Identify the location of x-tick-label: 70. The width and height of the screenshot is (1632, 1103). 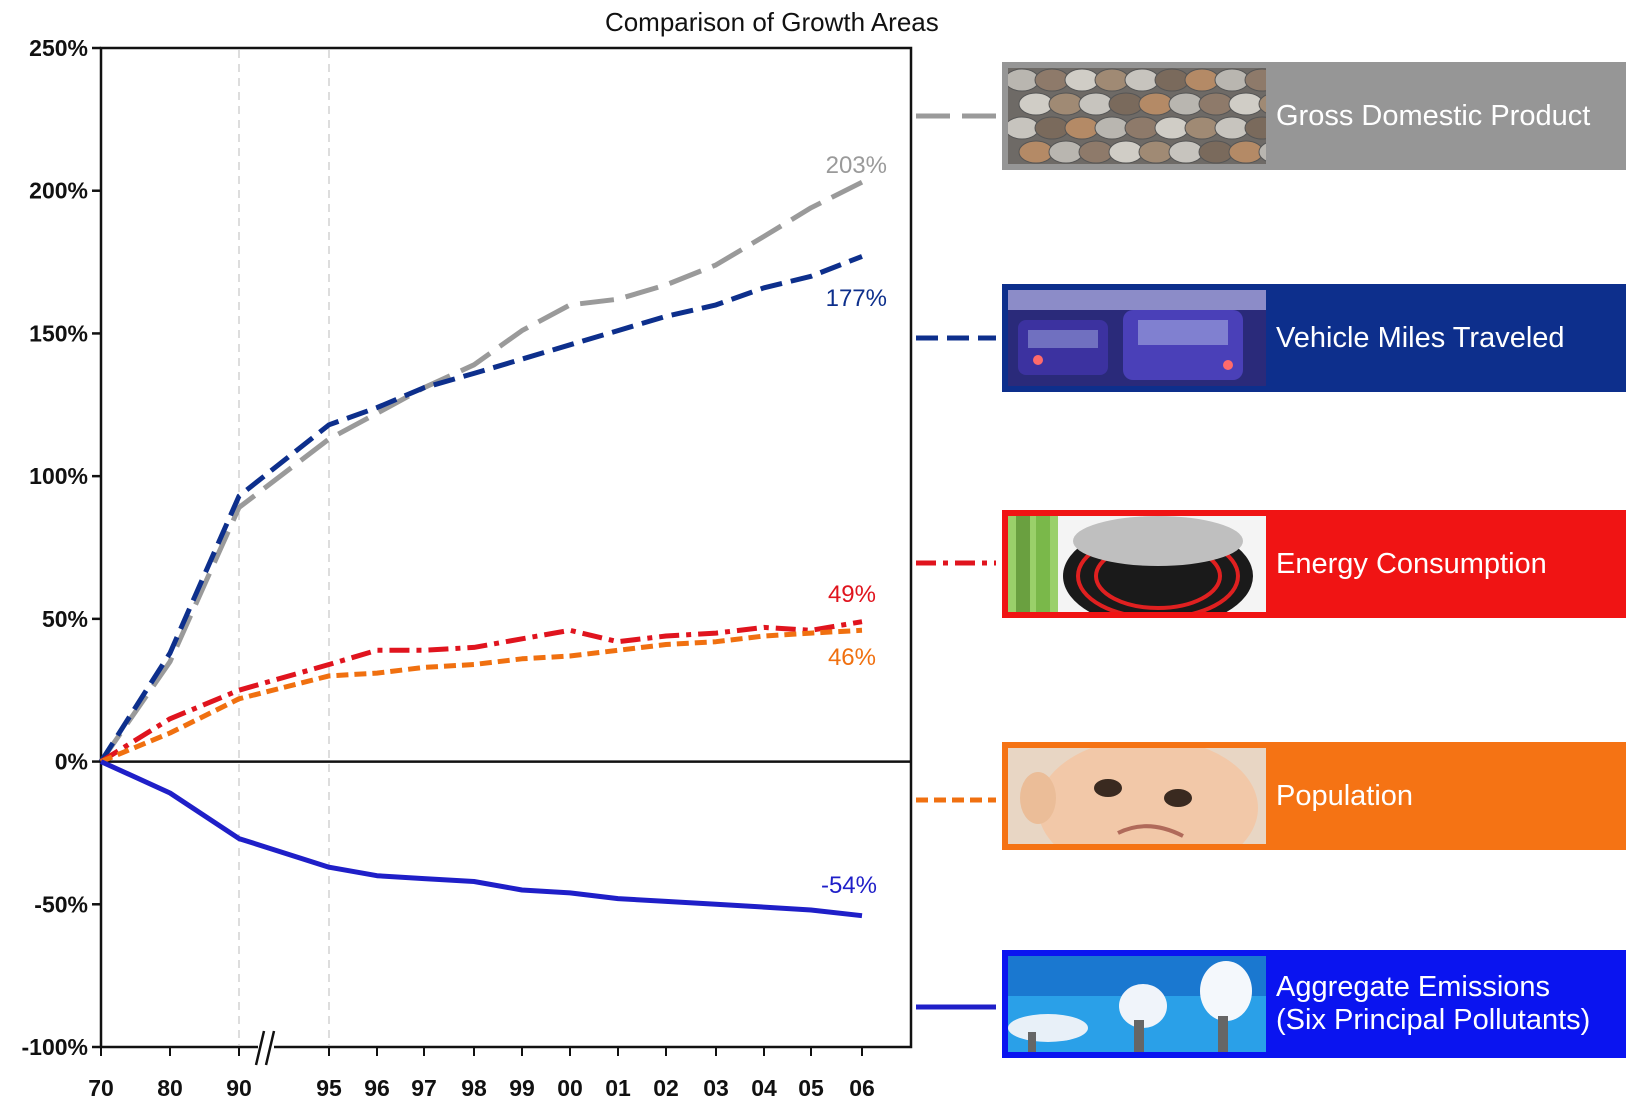
(101, 1088).